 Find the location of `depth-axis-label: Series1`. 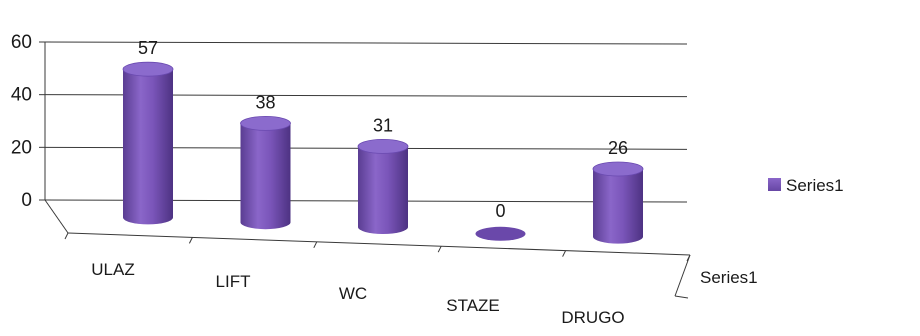

depth-axis-label: Series1 is located at coordinates (729, 277).